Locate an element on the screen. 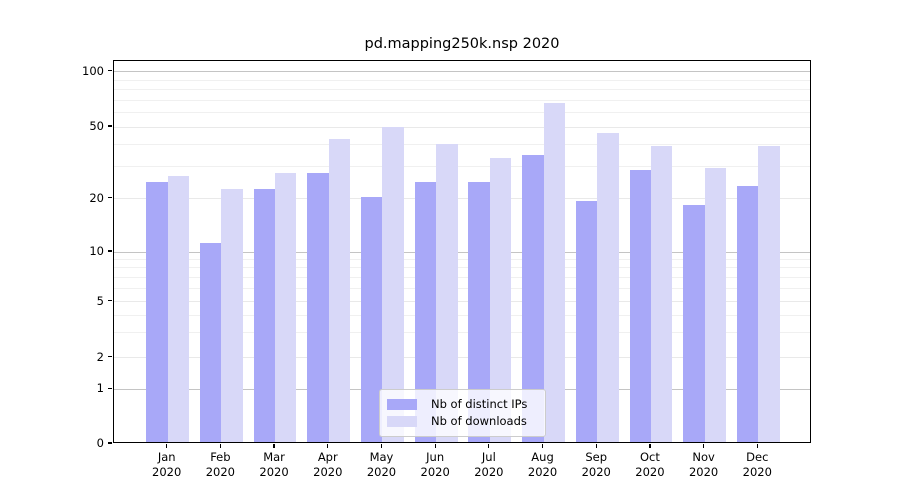  bar-downloads-sep is located at coordinates (608, 287).